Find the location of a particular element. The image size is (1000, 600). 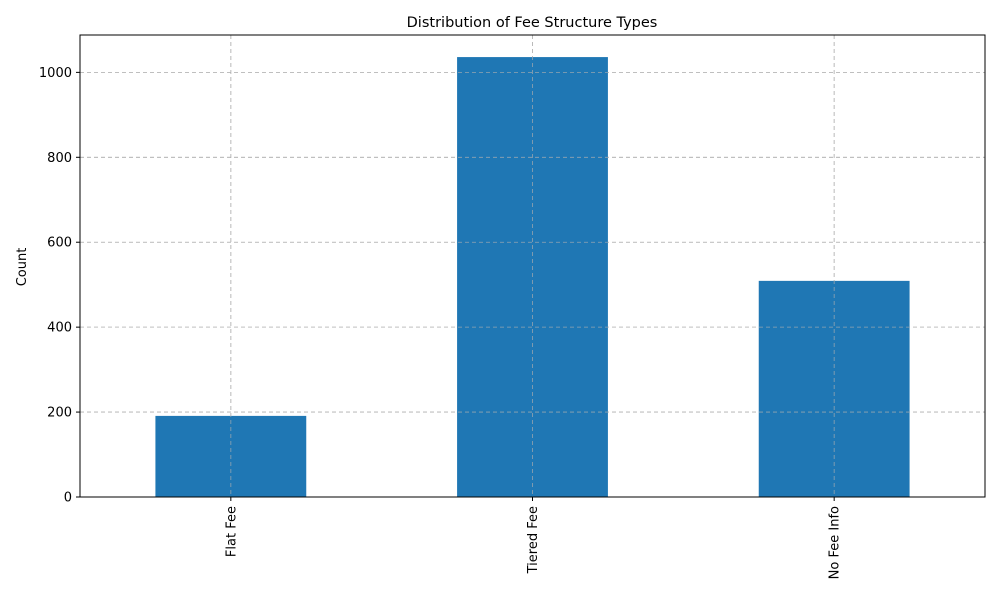

y-tick-label: 0 is located at coordinates (68, 498).